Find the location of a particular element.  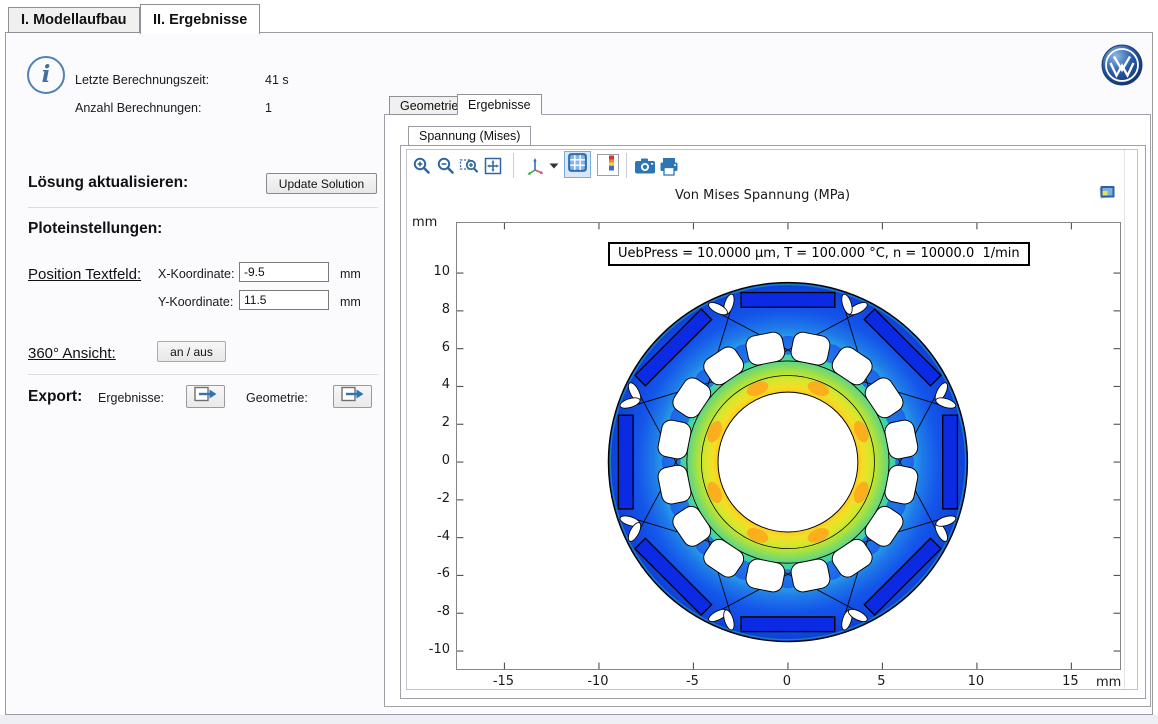

grid-icon is located at coordinates (577, 164).